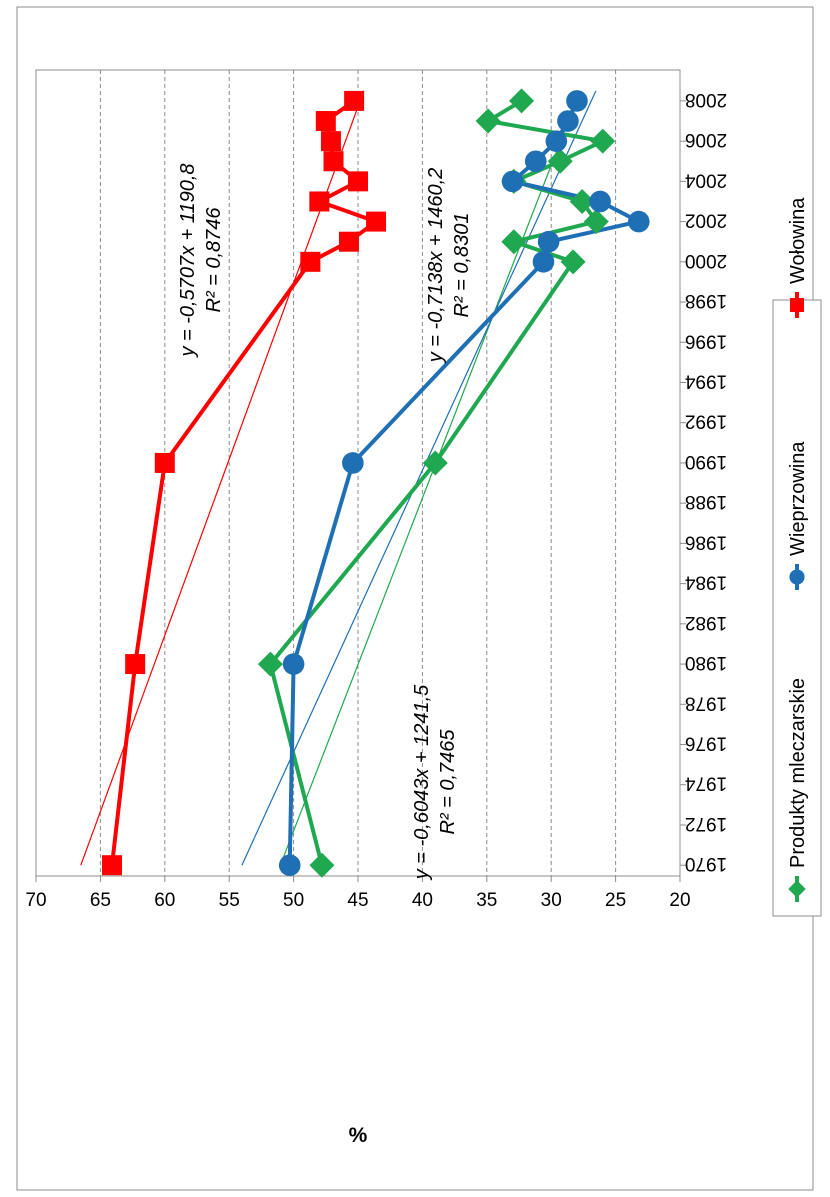  What do you see at coordinates (706, 260) in the screenshot?
I see `year-tick-label: 2000` at bounding box center [706, 260].